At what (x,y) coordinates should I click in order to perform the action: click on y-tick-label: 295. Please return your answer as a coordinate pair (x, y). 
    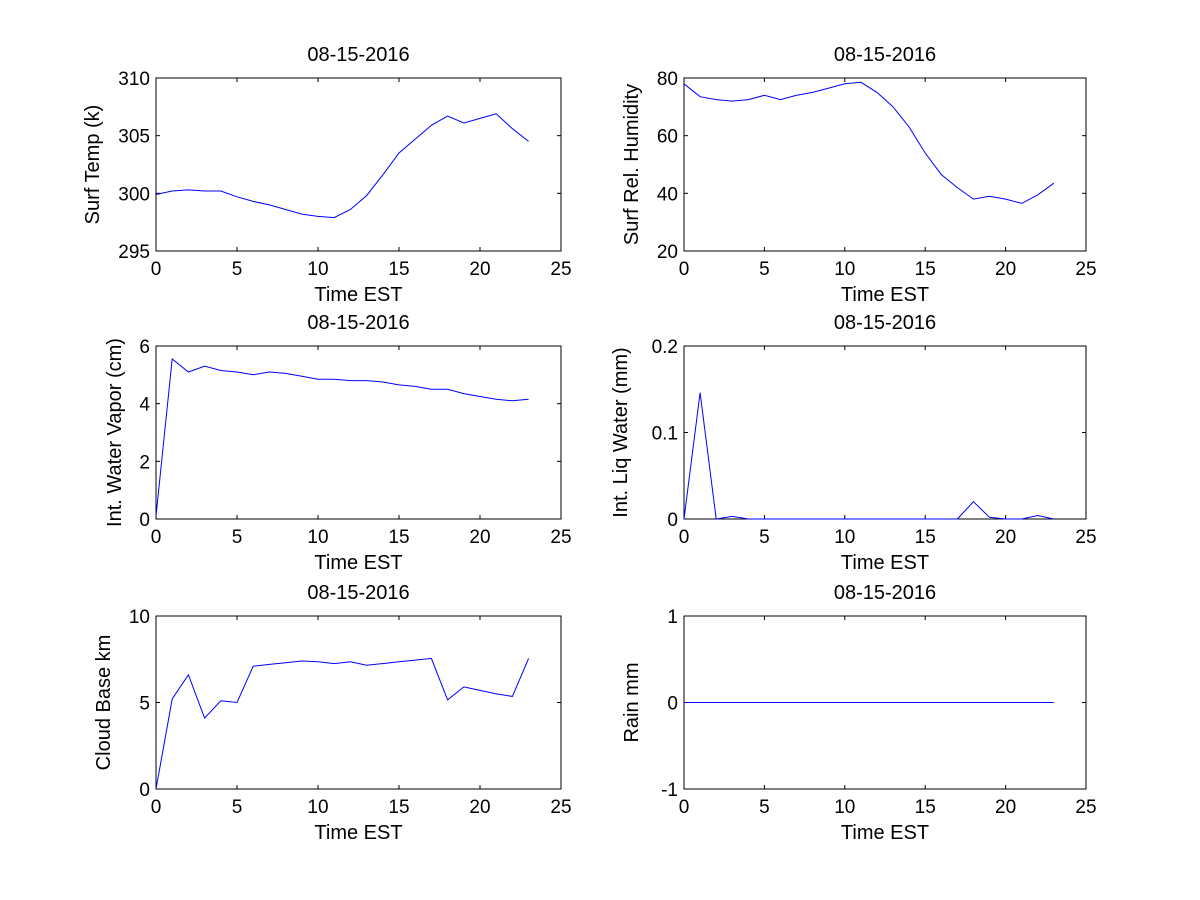
    Looking at the image, I should click on (134, 252).